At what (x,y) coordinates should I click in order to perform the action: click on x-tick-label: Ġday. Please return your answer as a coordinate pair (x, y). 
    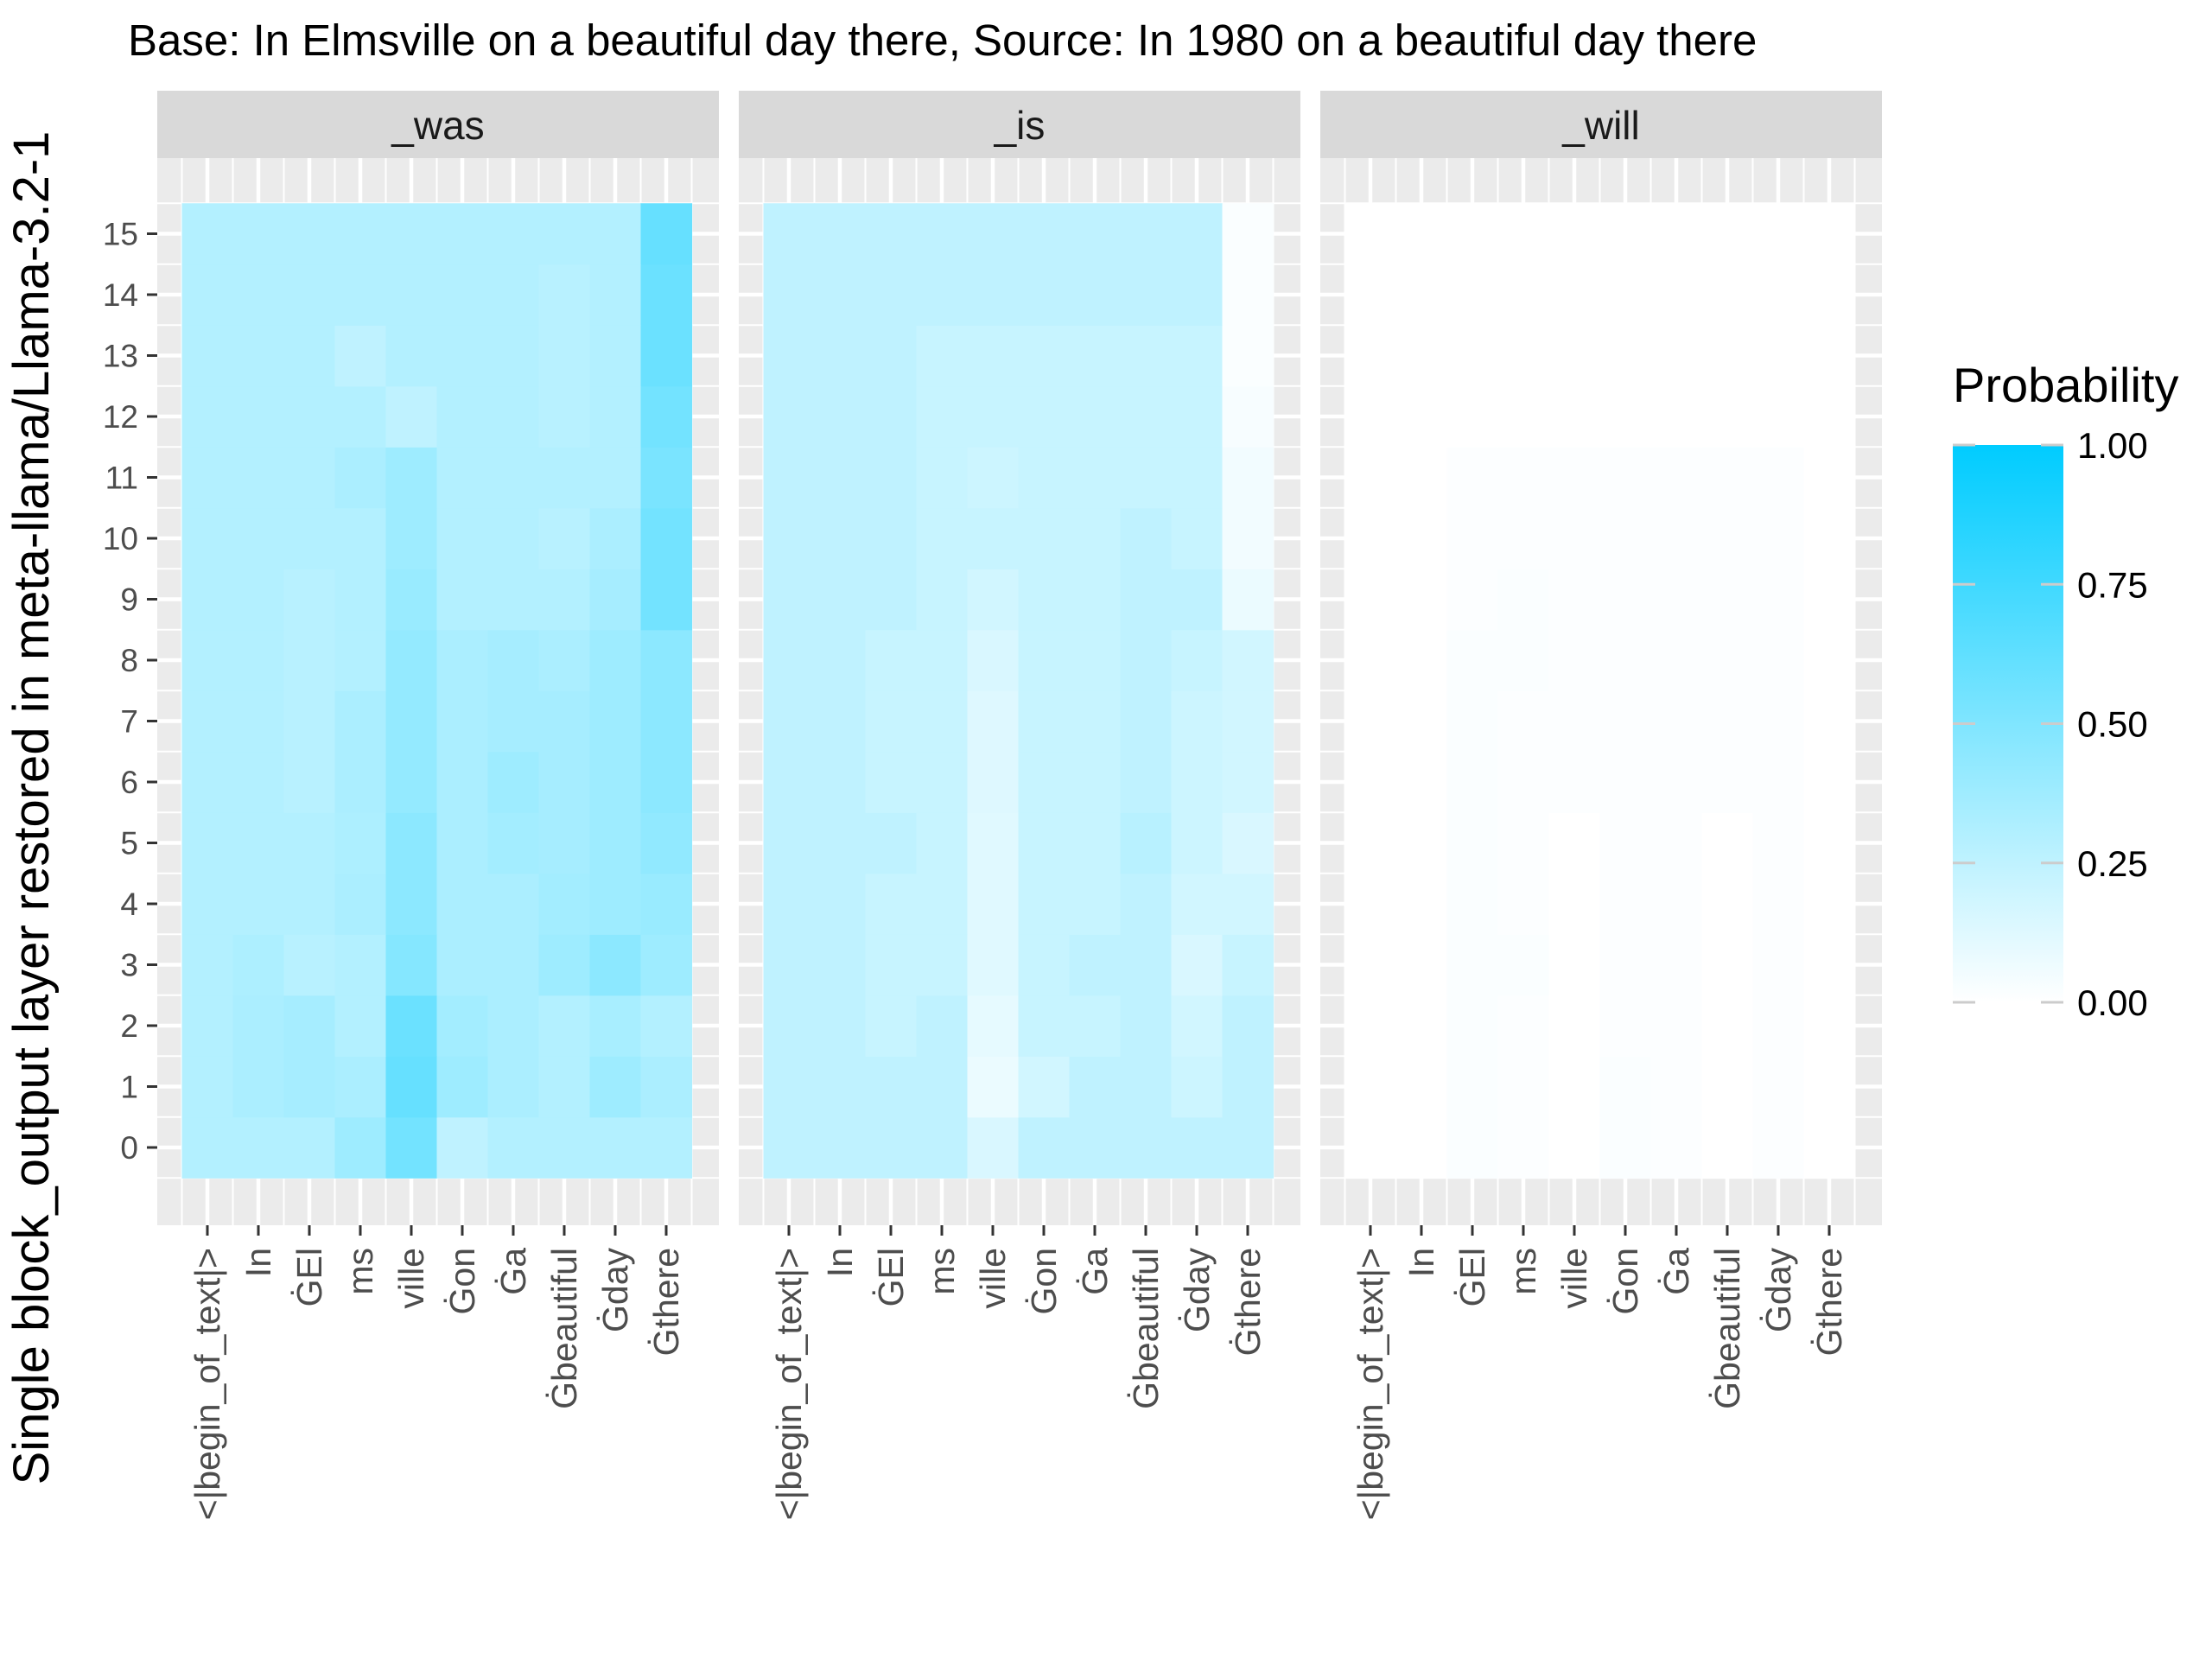
    Looking at the image, I should click on (1778, 1290).